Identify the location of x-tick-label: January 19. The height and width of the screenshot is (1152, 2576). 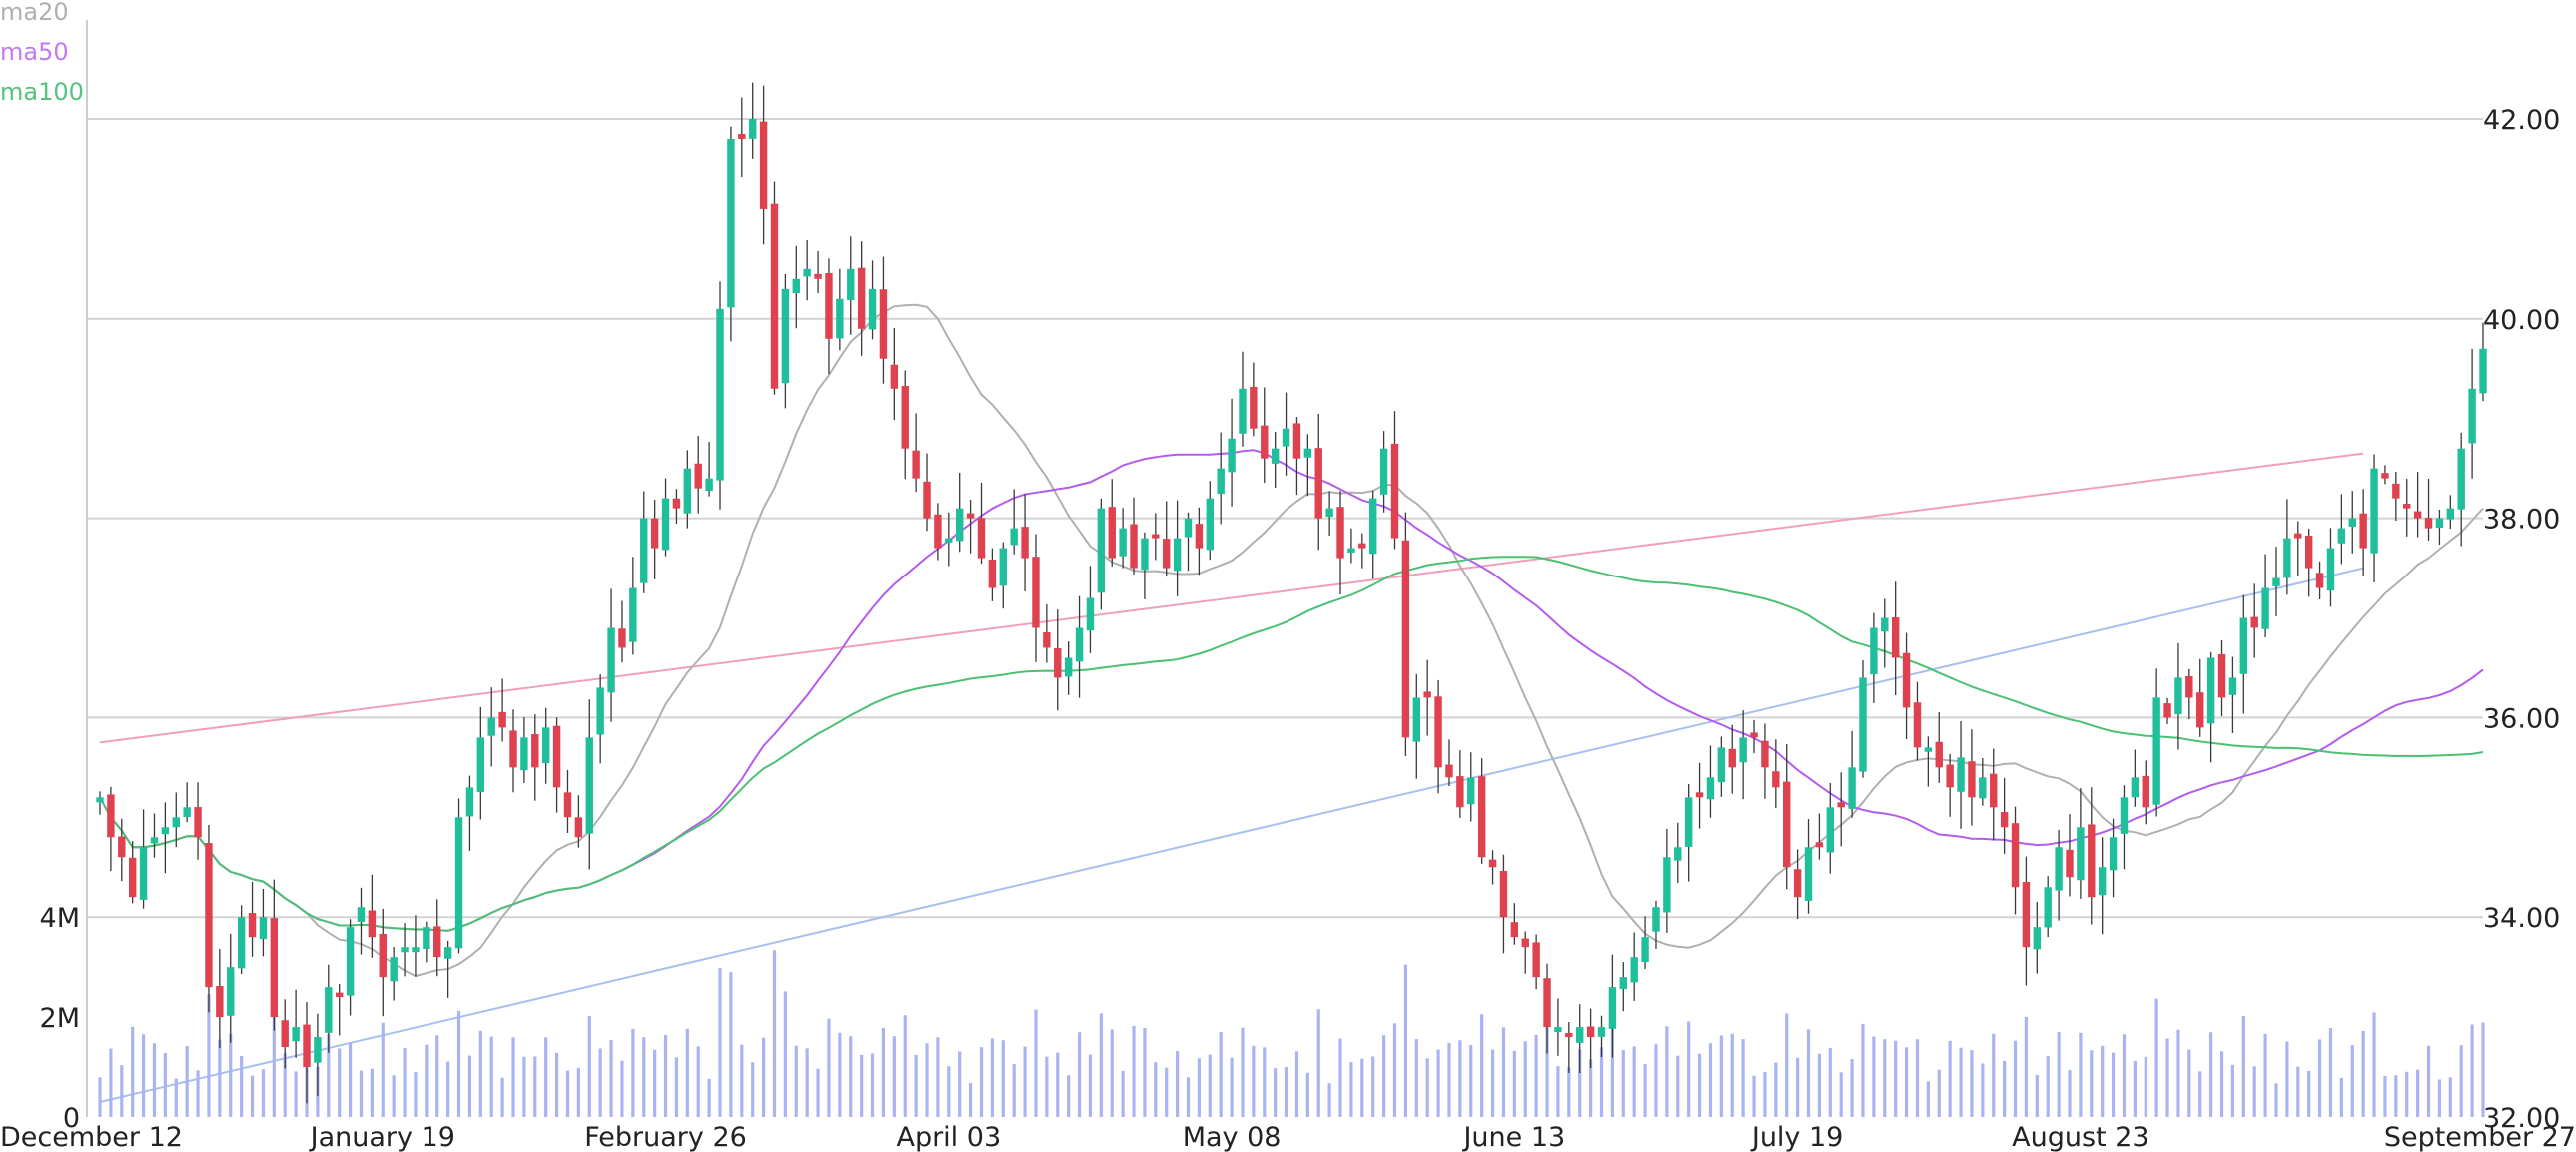
(382, 1137).